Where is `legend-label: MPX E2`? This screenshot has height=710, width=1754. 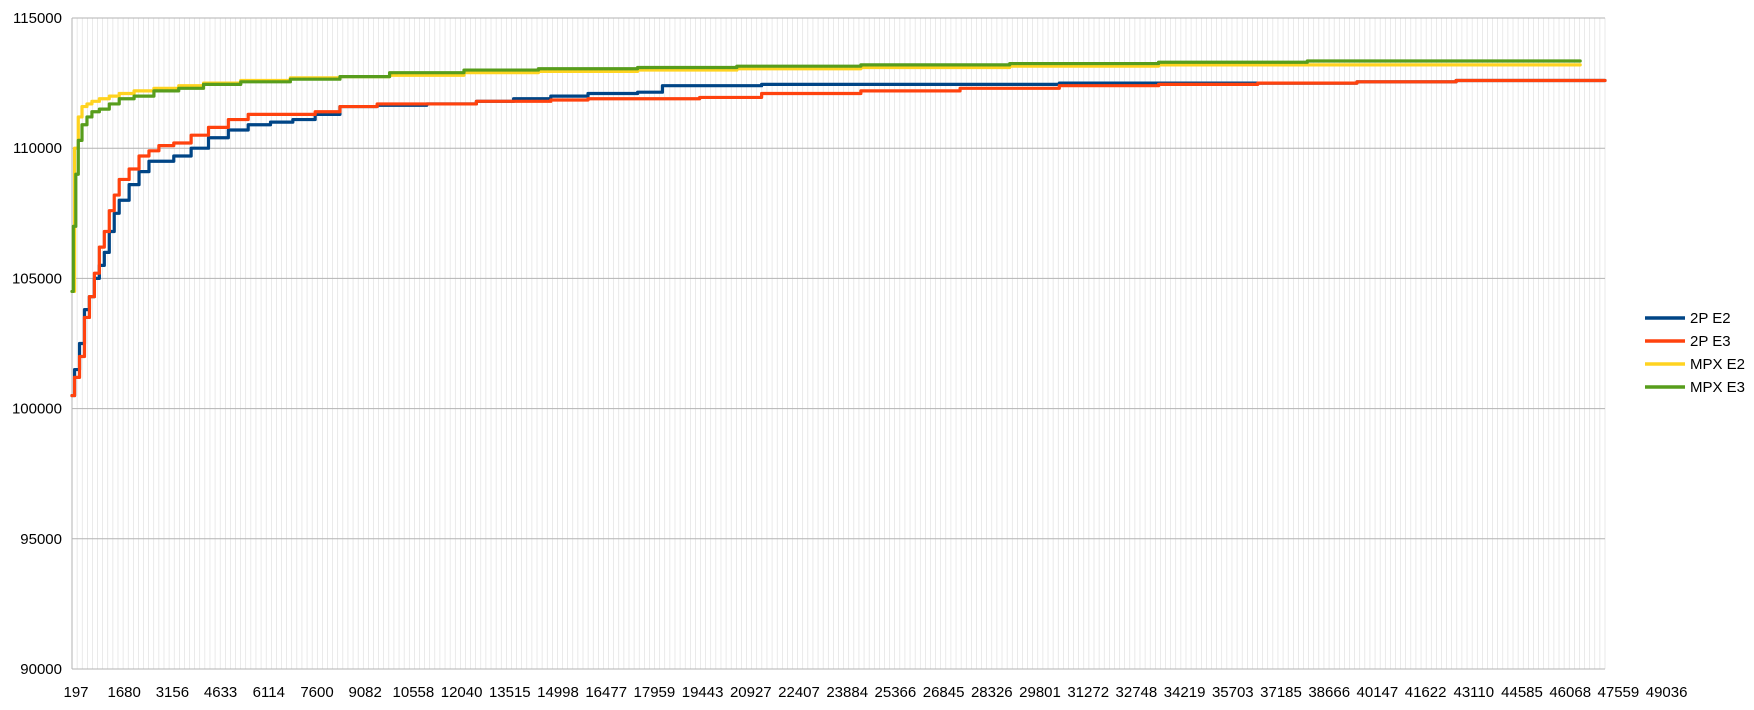
legend-label: MPX E2 is located at coordinates (1717, 364).